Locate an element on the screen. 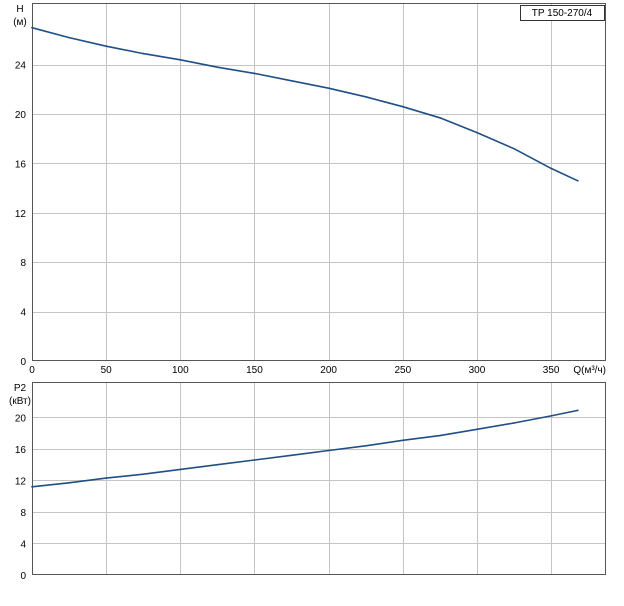  head-xtick-label: 300 is located at coordinates (477, 370).